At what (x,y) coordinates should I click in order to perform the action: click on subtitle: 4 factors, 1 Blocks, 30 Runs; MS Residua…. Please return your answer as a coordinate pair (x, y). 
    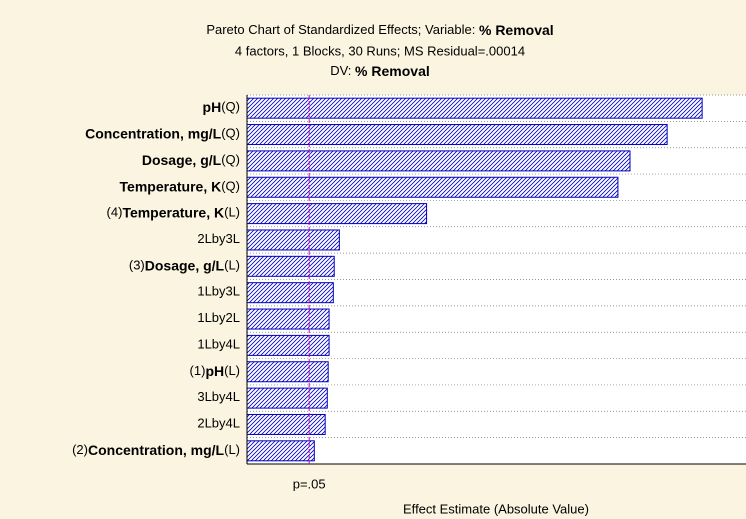
    Looking at the image, I should click on (380, 50).